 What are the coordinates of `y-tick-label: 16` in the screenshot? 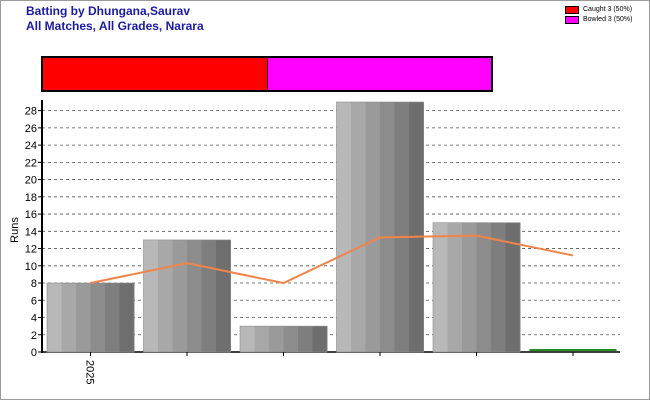 It's located at (31, 215).